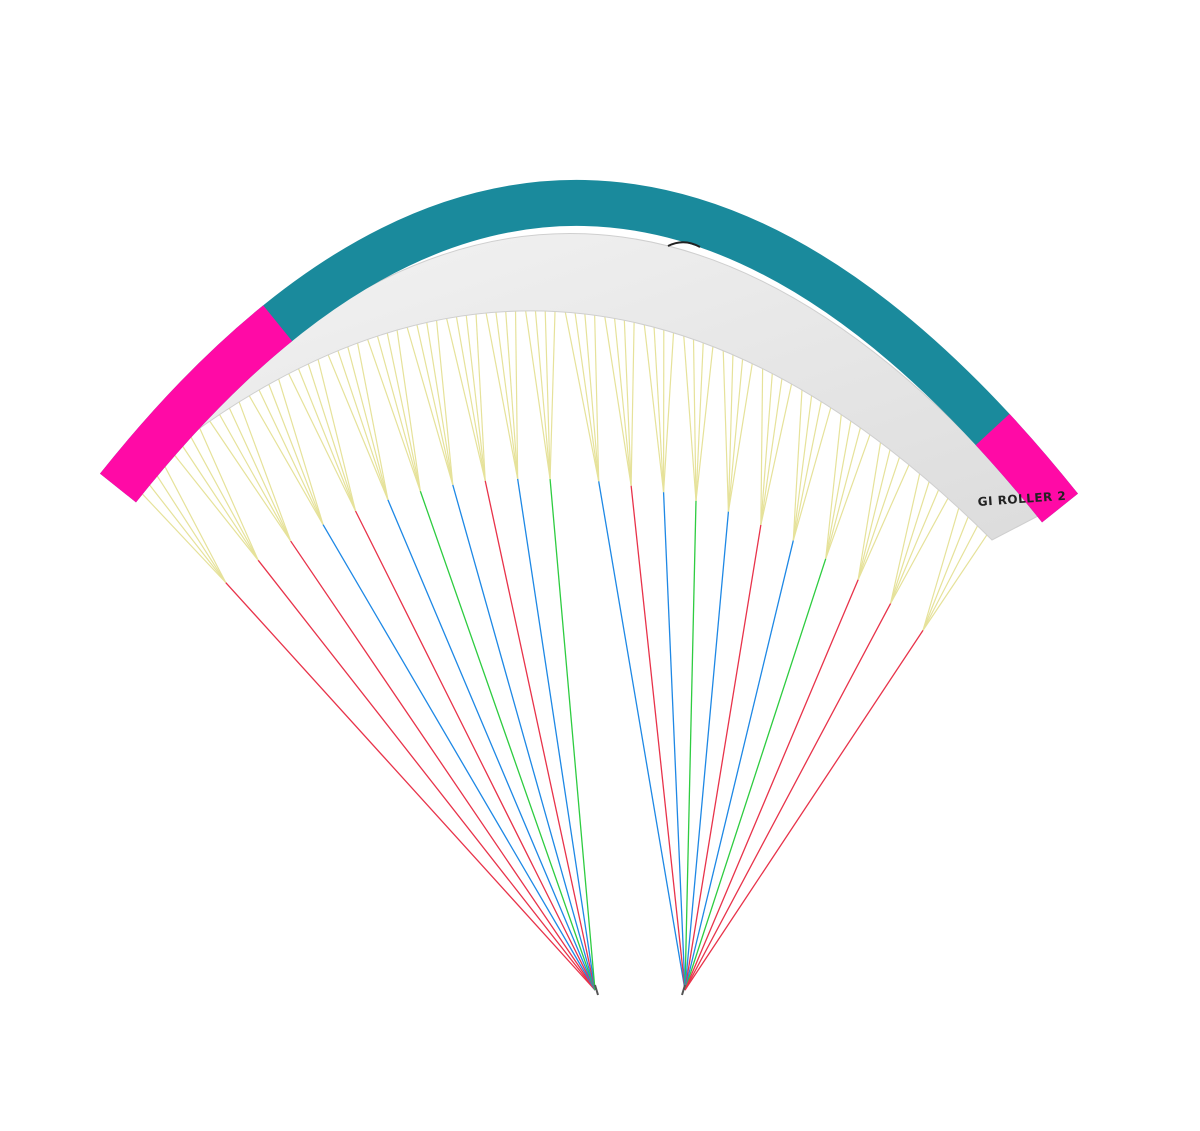  Describe the element at coordinates (684, 244) in the screenshot. I see `logo` at that location.